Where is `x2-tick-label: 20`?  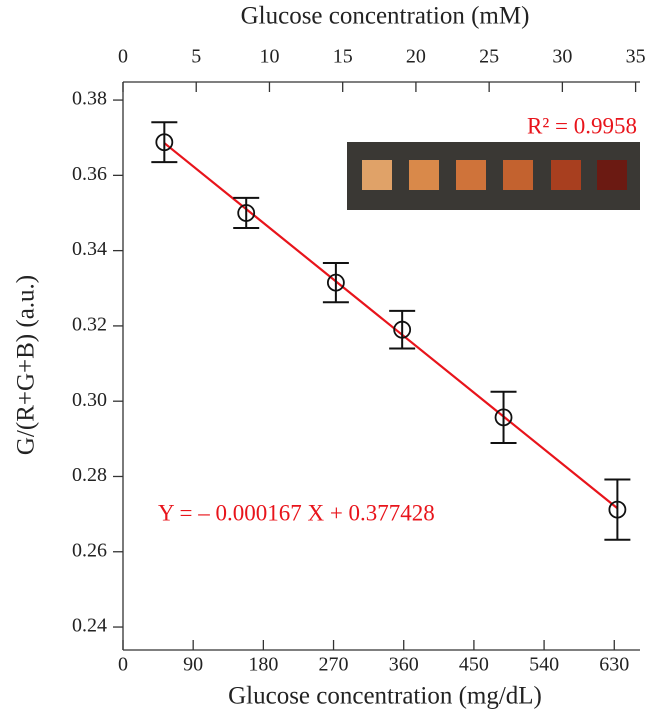
x2-tick-label: 20 is located at coordinates (416, 57).